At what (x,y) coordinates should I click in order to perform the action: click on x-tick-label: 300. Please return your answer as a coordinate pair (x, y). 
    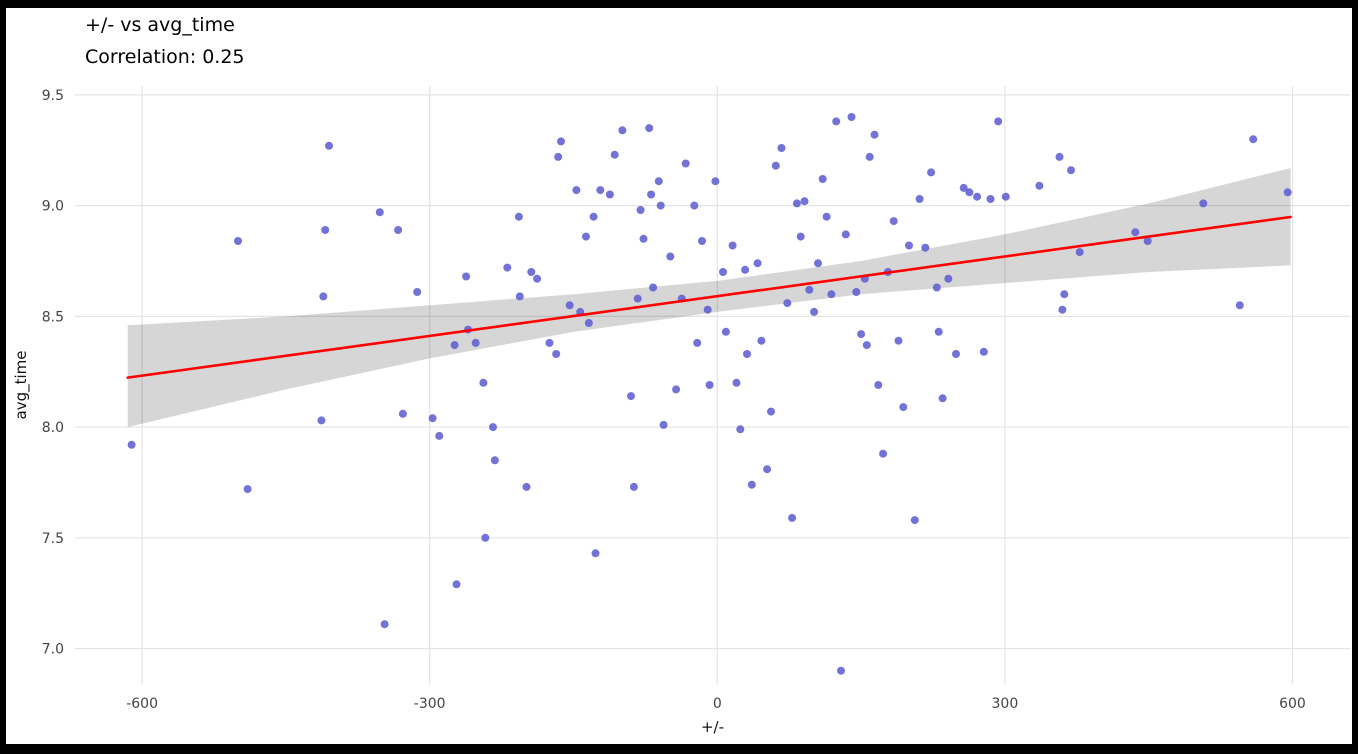
    Looking at the image, I should click on (1005, 704).